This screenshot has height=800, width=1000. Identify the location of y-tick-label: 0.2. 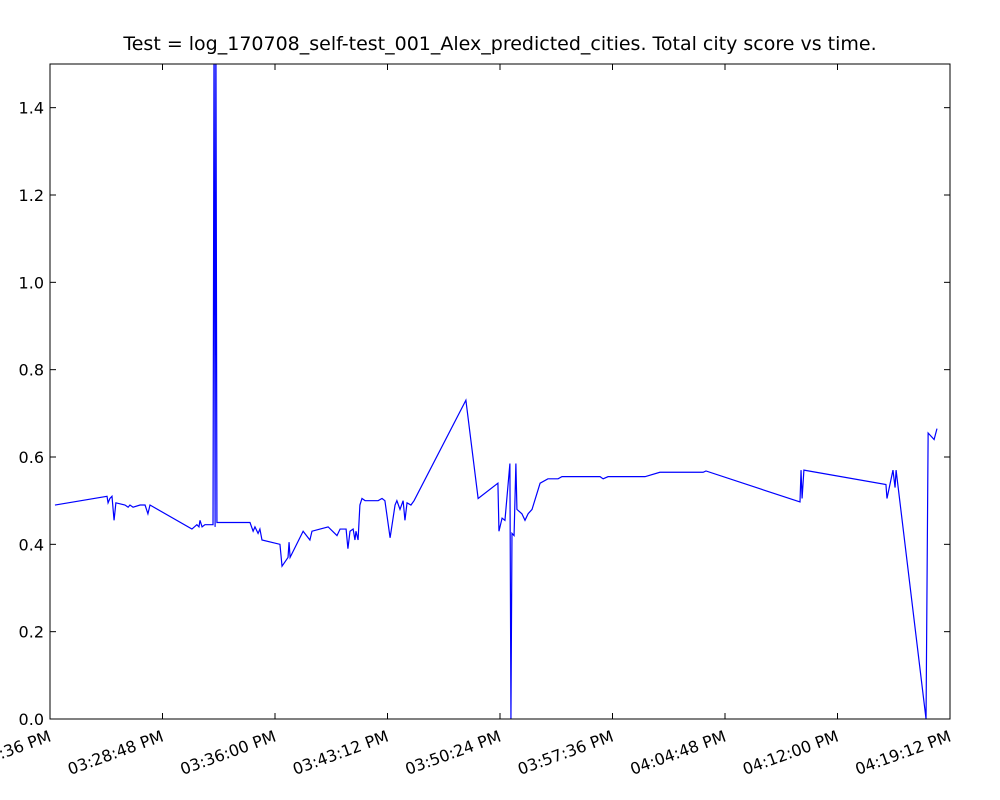
(31, 632).